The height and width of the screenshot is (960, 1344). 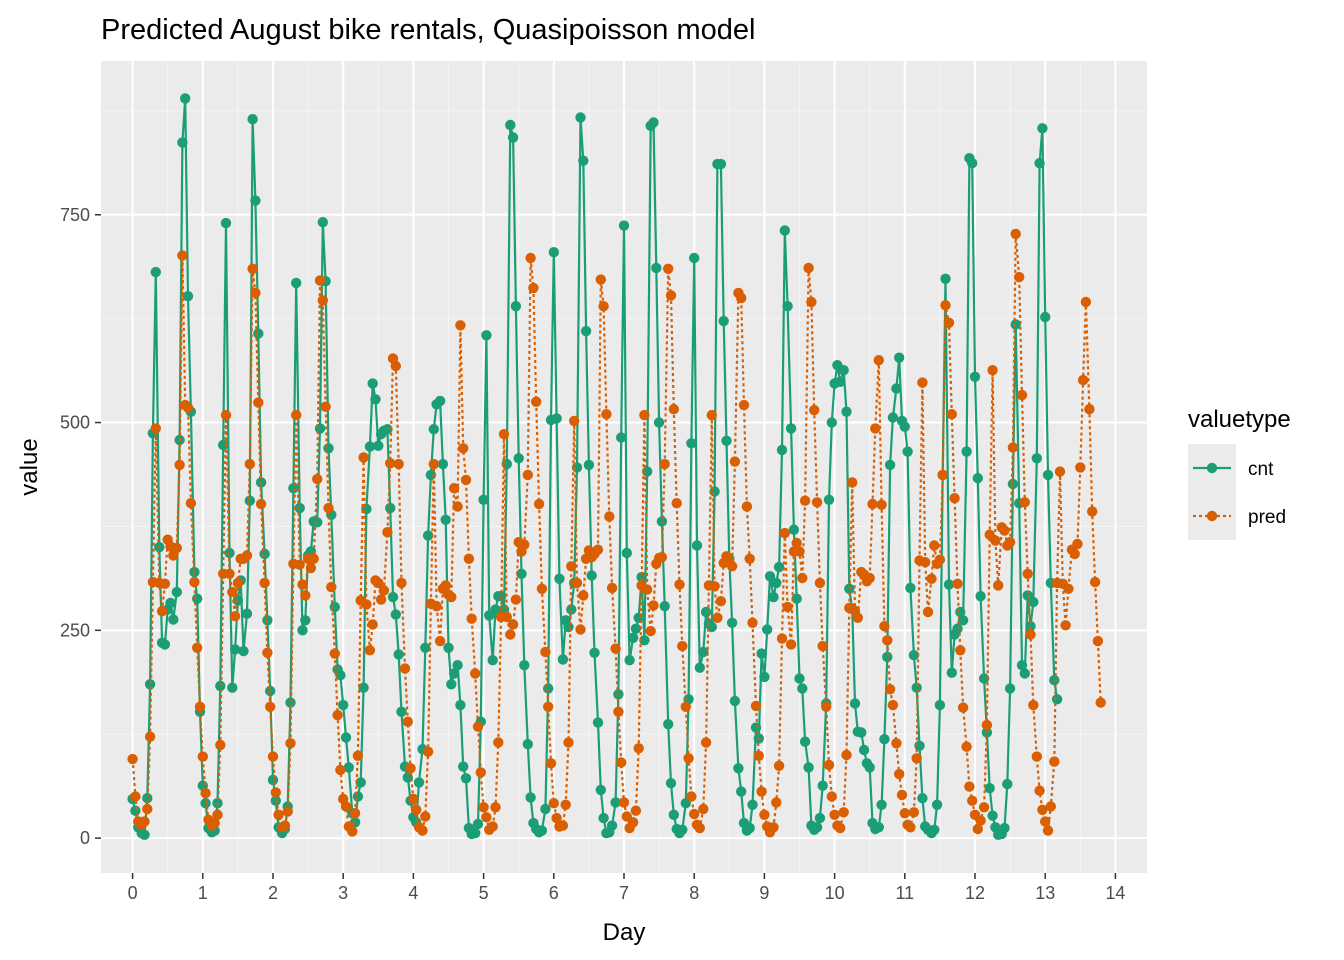 I want to click on y-tick-label: 0, so click(x=85, y=838).